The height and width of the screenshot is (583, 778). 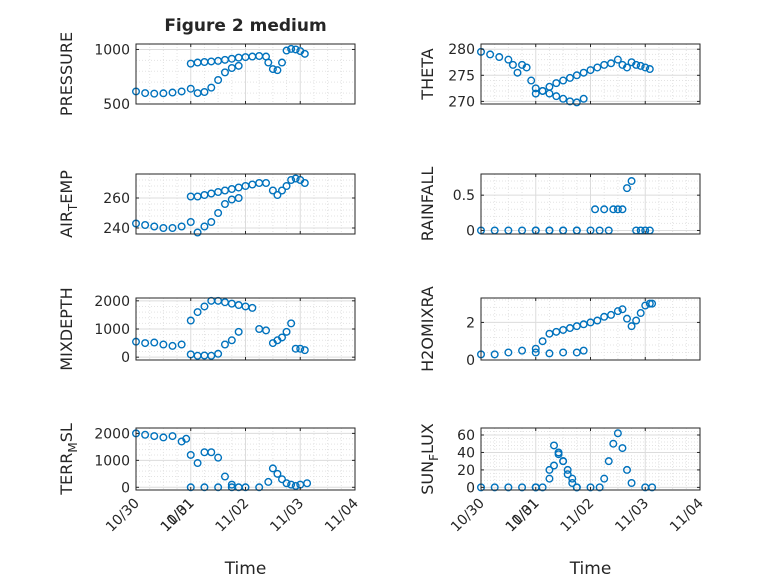 I want to click on y-axis-label-main: H2OMIXRA, so click(x=427, y=329).